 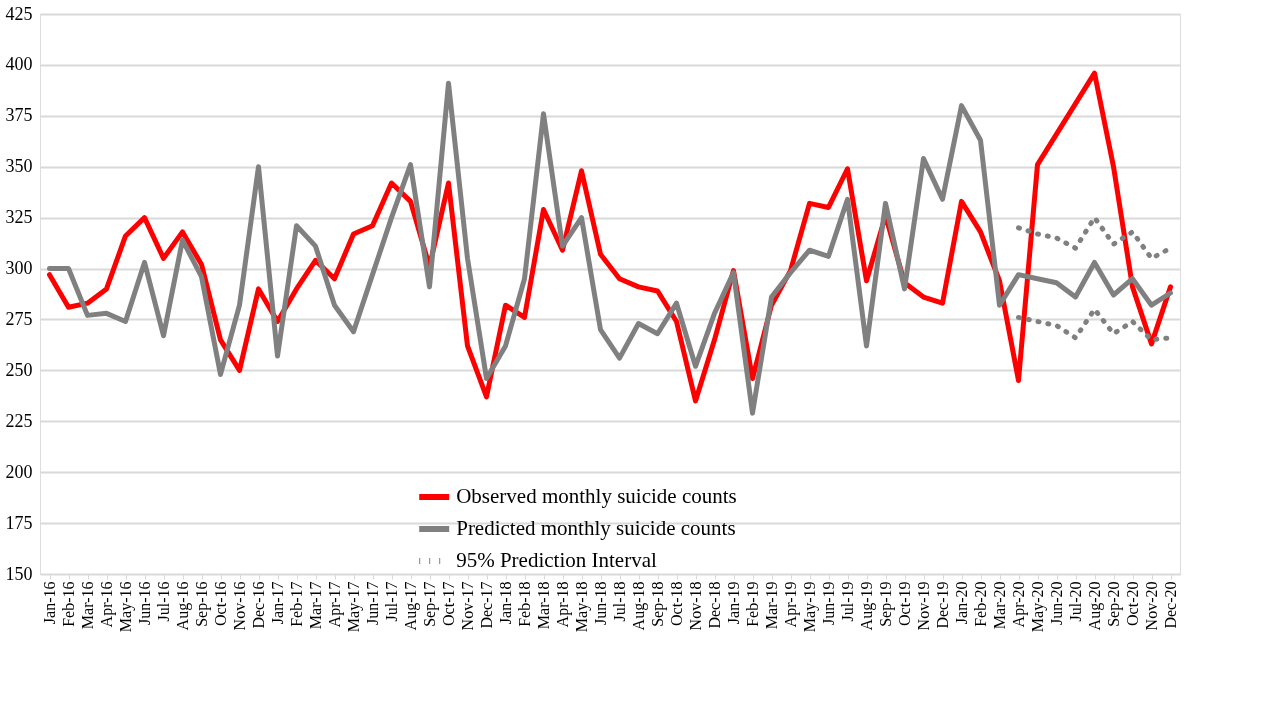 What do you see at coordinates (923, 606) in the screenshot?
I see `x-tick-label: Nov-19` at bounding box center [923, 606].